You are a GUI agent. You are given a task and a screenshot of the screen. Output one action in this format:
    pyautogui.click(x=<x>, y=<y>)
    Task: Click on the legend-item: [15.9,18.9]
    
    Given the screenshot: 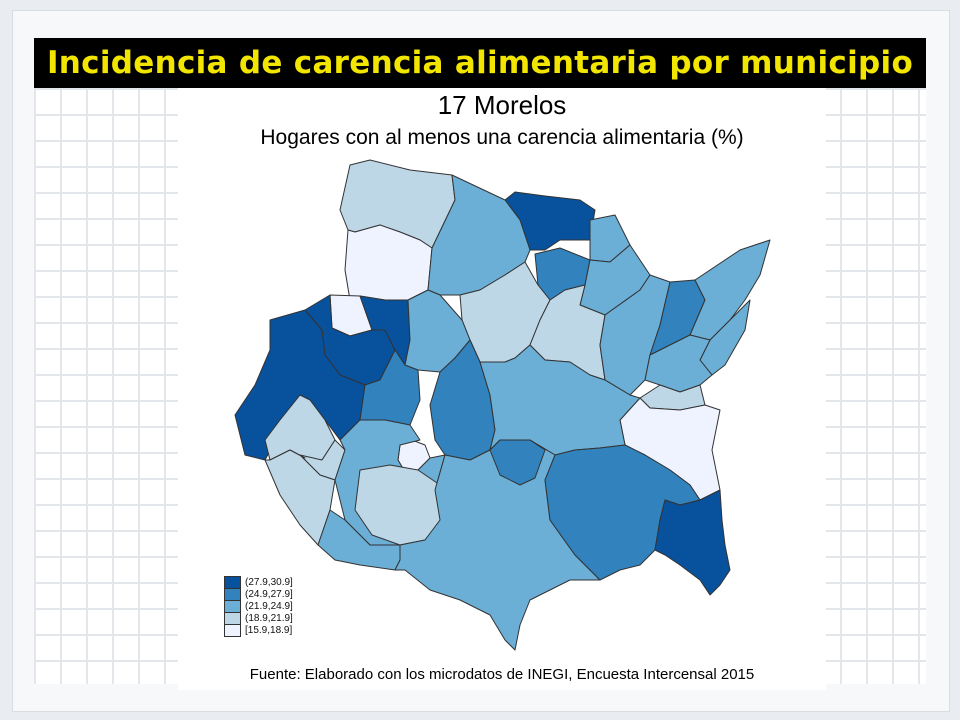 What is the action you would take?
    pyautogui.click(x=258, y=630)
    